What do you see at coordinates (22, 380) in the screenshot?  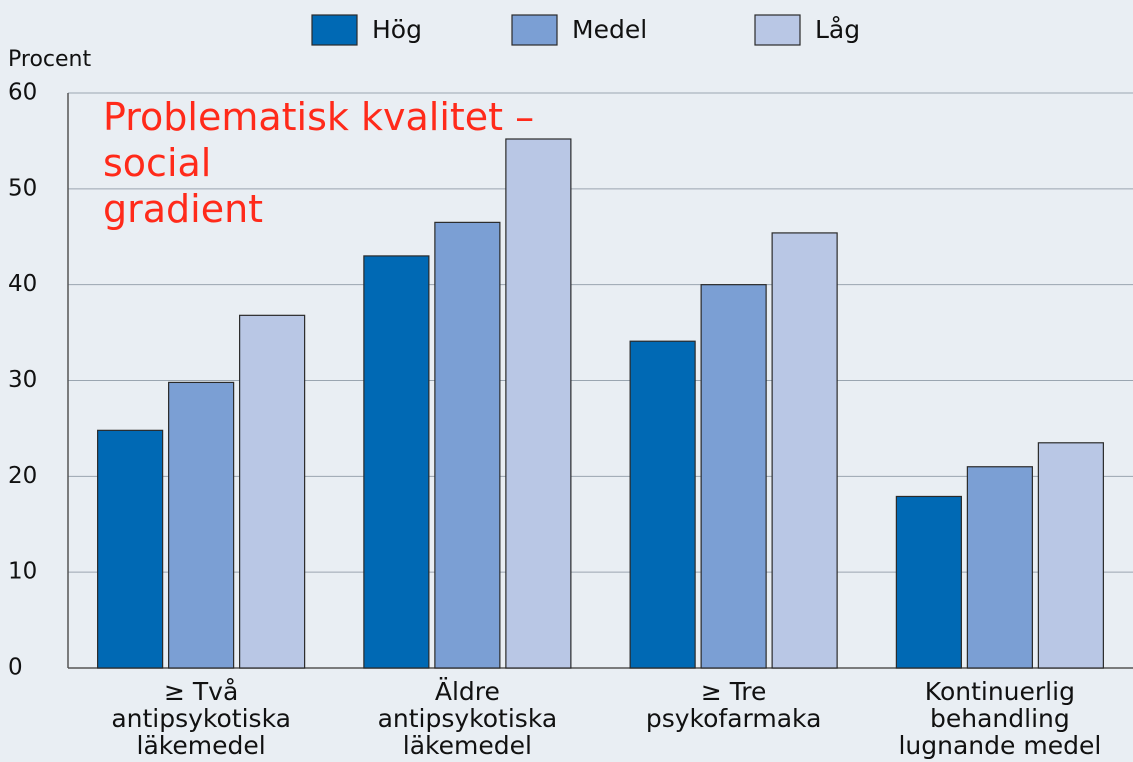 I see `y-tick-label: 30` at bounding box center [22, 380].